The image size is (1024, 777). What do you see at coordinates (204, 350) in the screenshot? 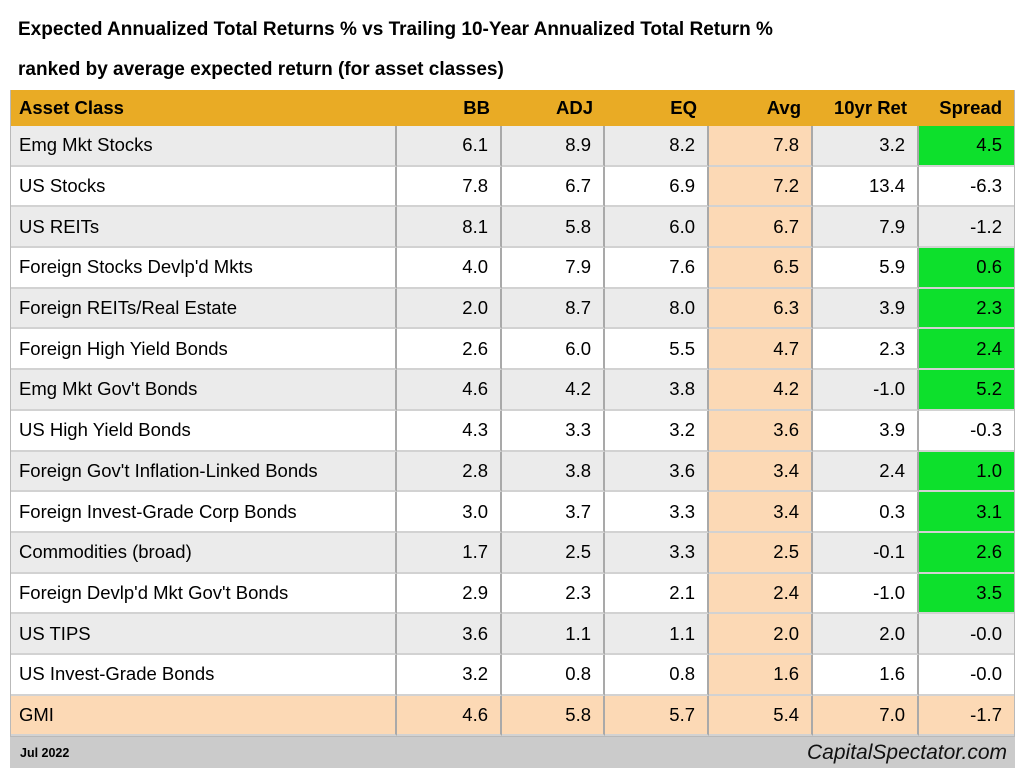
I see `cell-asset-class: Foreign High Yield Bonds` at bounding box center [204, 350].